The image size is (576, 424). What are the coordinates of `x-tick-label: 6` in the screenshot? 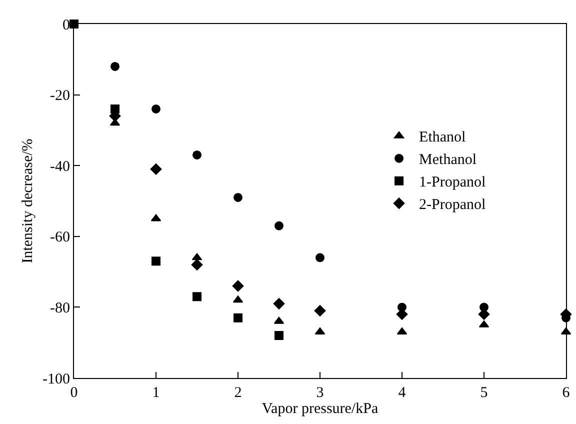 It's located at (566, 393).